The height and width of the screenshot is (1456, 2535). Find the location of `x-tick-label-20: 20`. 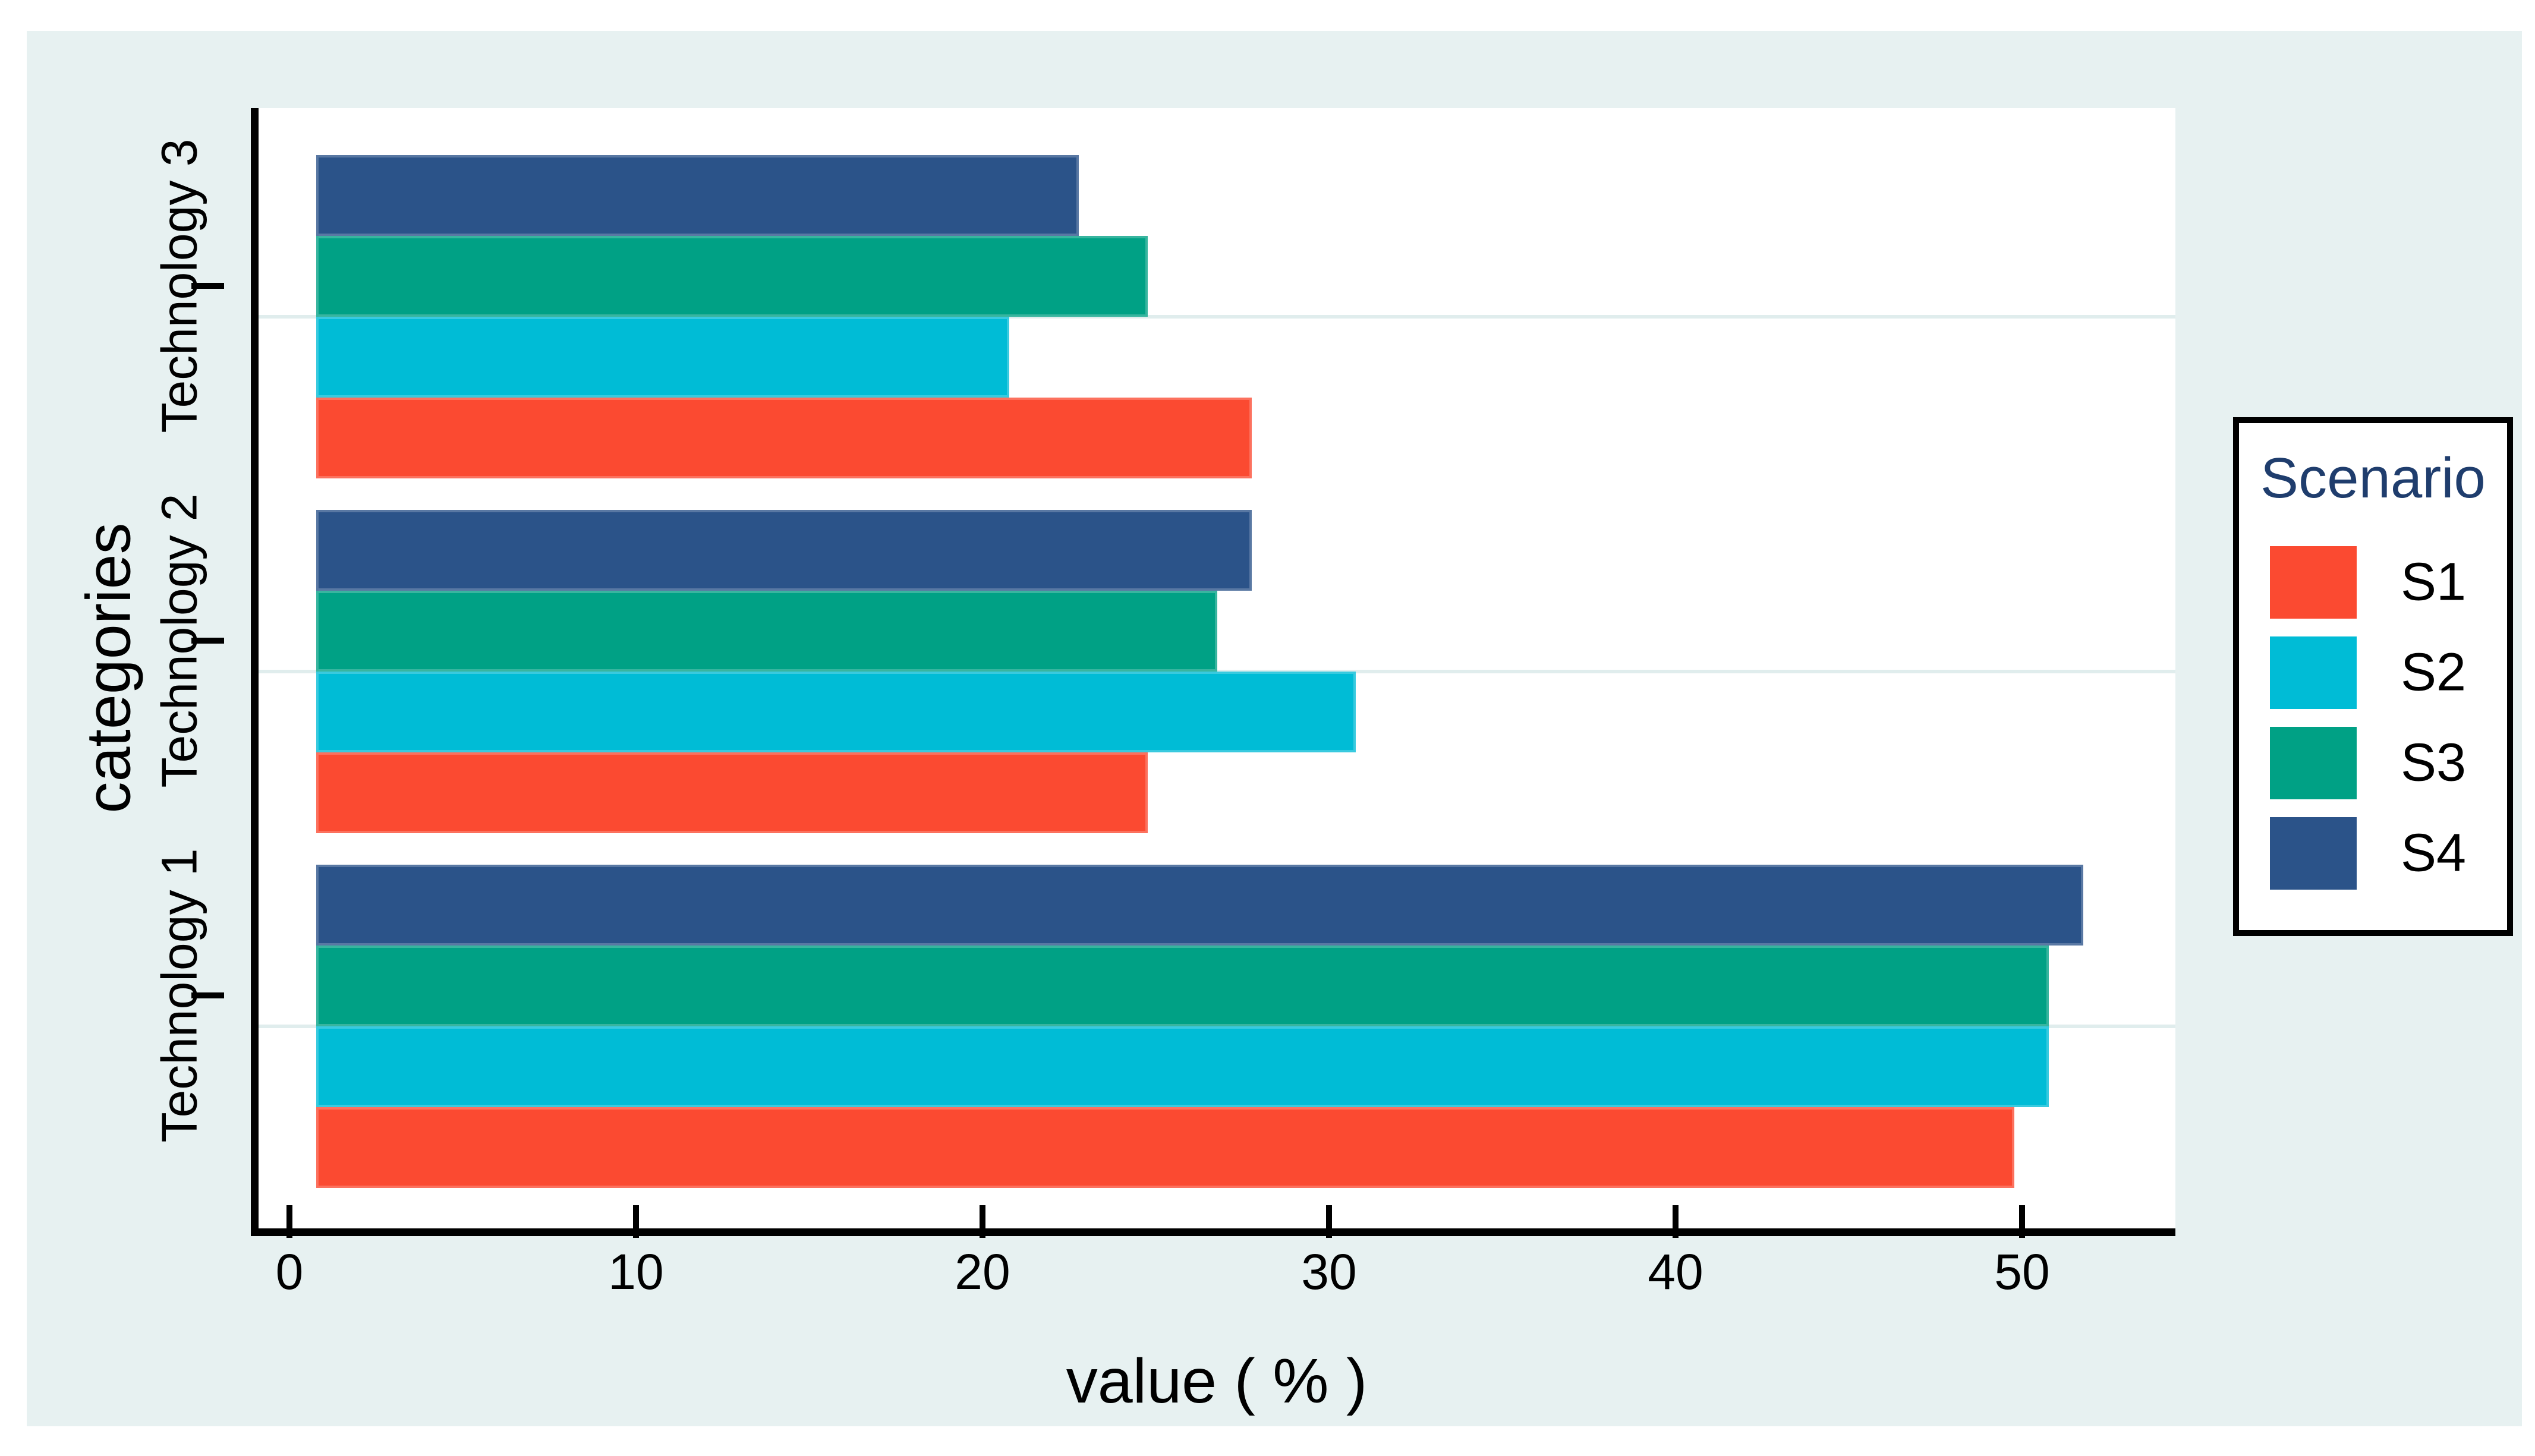

x-tick-label-20: 20 is located at coordinates (982, 1272).